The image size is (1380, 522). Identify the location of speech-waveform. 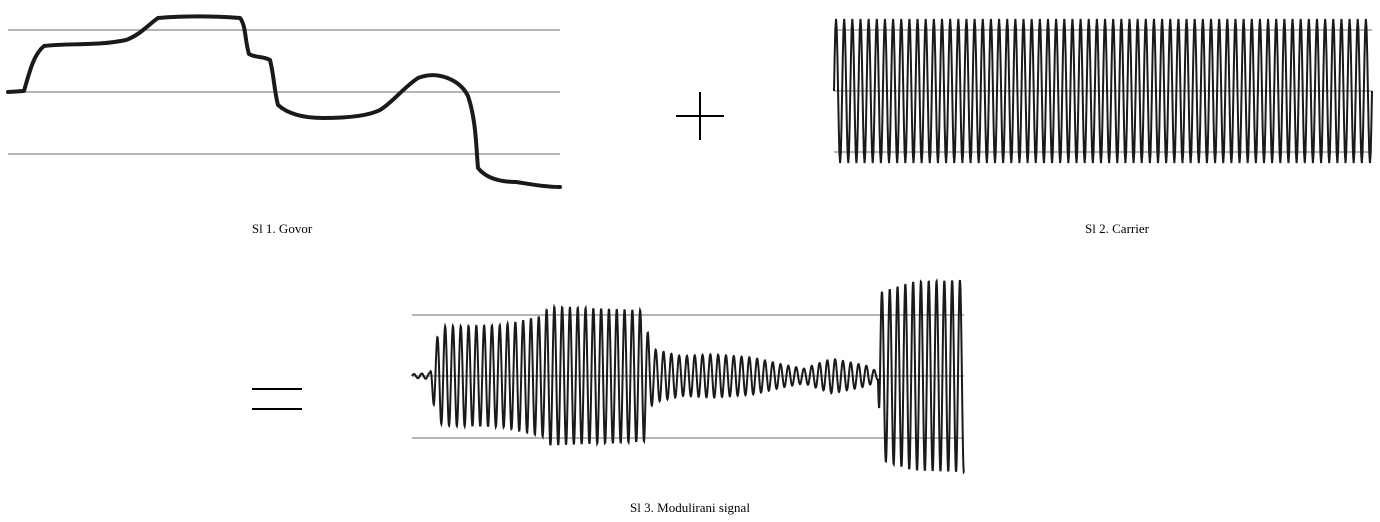
(284, 101).